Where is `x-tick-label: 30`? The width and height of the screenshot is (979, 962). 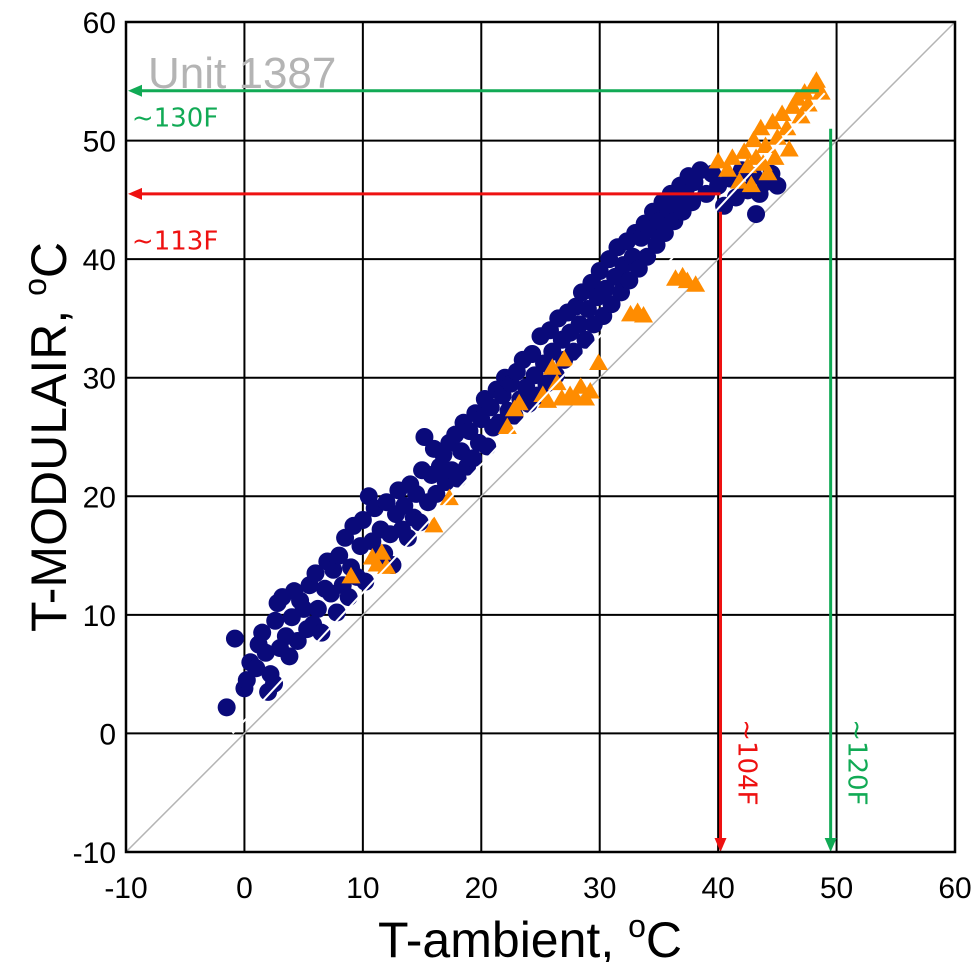 x-tick-label: 30 is located at coordinates (599, 888).